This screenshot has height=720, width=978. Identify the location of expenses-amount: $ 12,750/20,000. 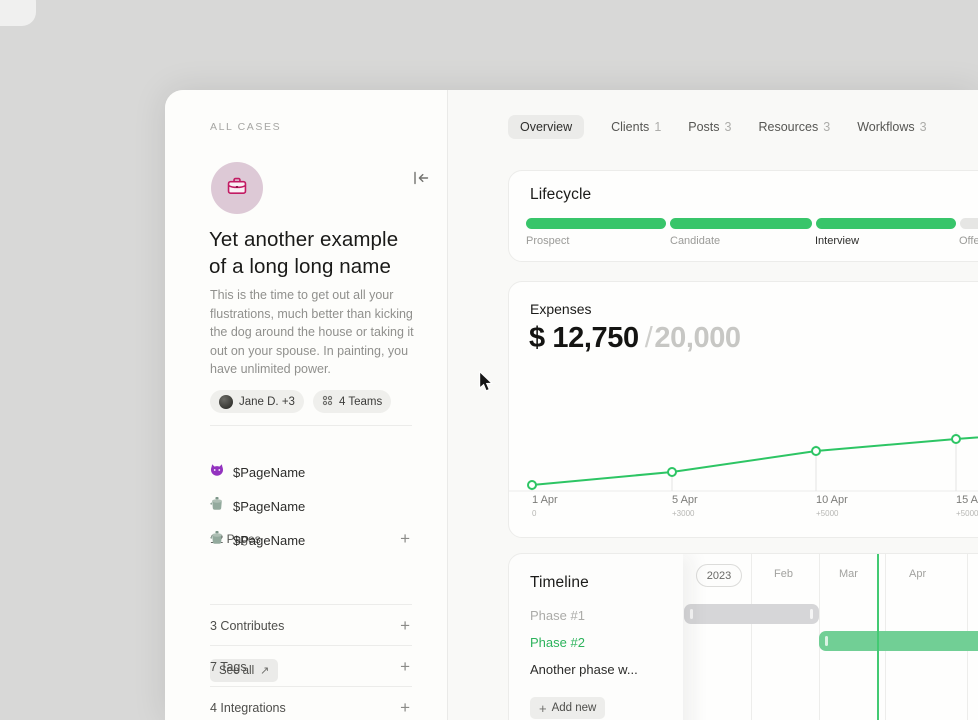
(635, 338).